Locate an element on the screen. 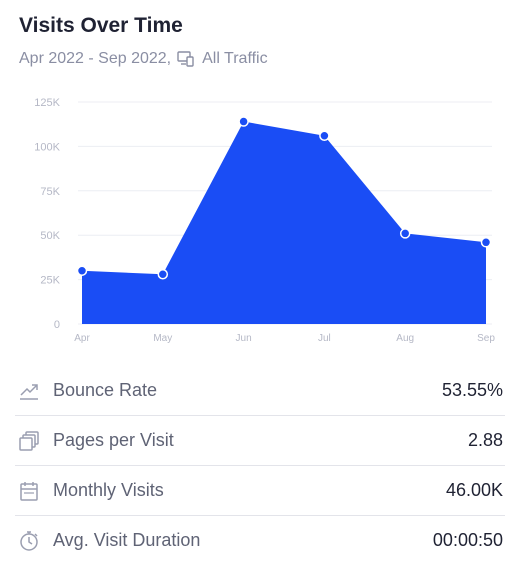 This screenshot has width=521, height=565. metric-label: Monthly Visits is located at coordinates (108, 490).